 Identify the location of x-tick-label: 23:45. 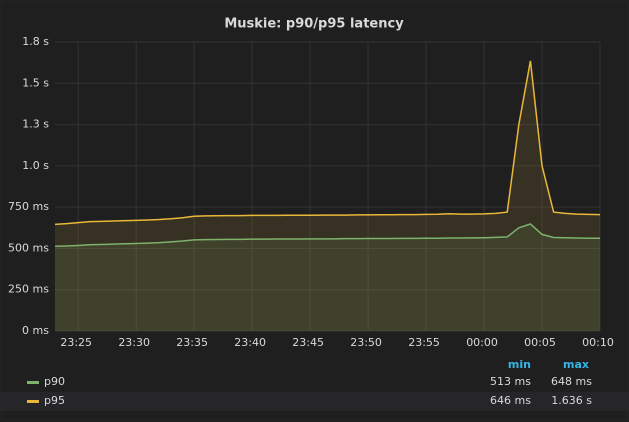
(308, 342).